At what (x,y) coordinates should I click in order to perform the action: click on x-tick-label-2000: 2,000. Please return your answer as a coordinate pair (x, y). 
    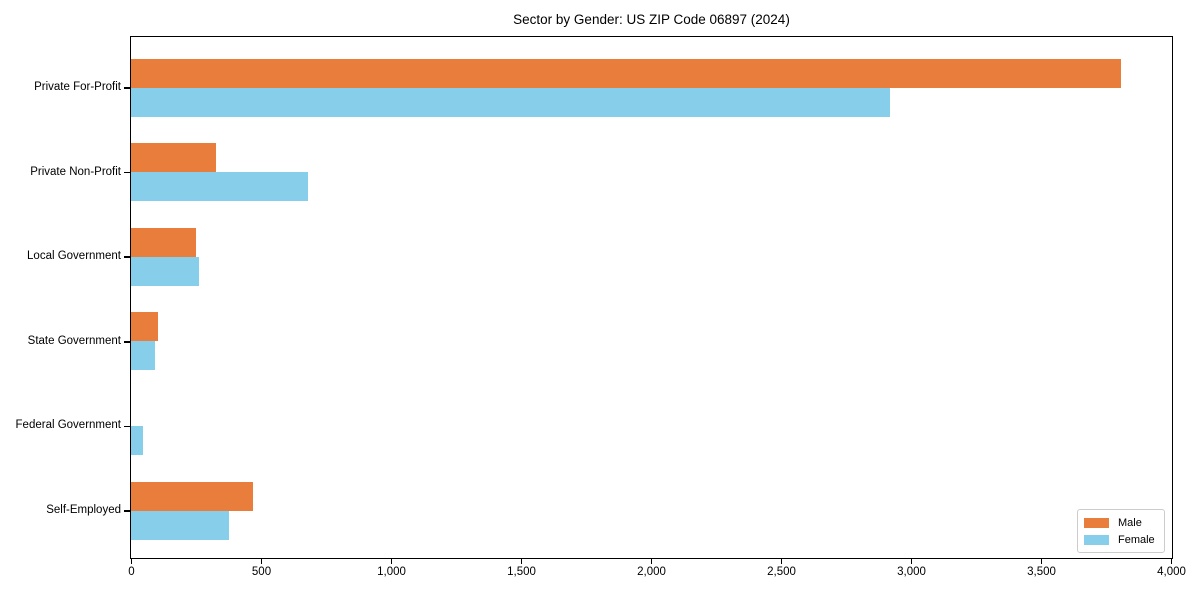
    Looking at the image, I should click on (651, 572).